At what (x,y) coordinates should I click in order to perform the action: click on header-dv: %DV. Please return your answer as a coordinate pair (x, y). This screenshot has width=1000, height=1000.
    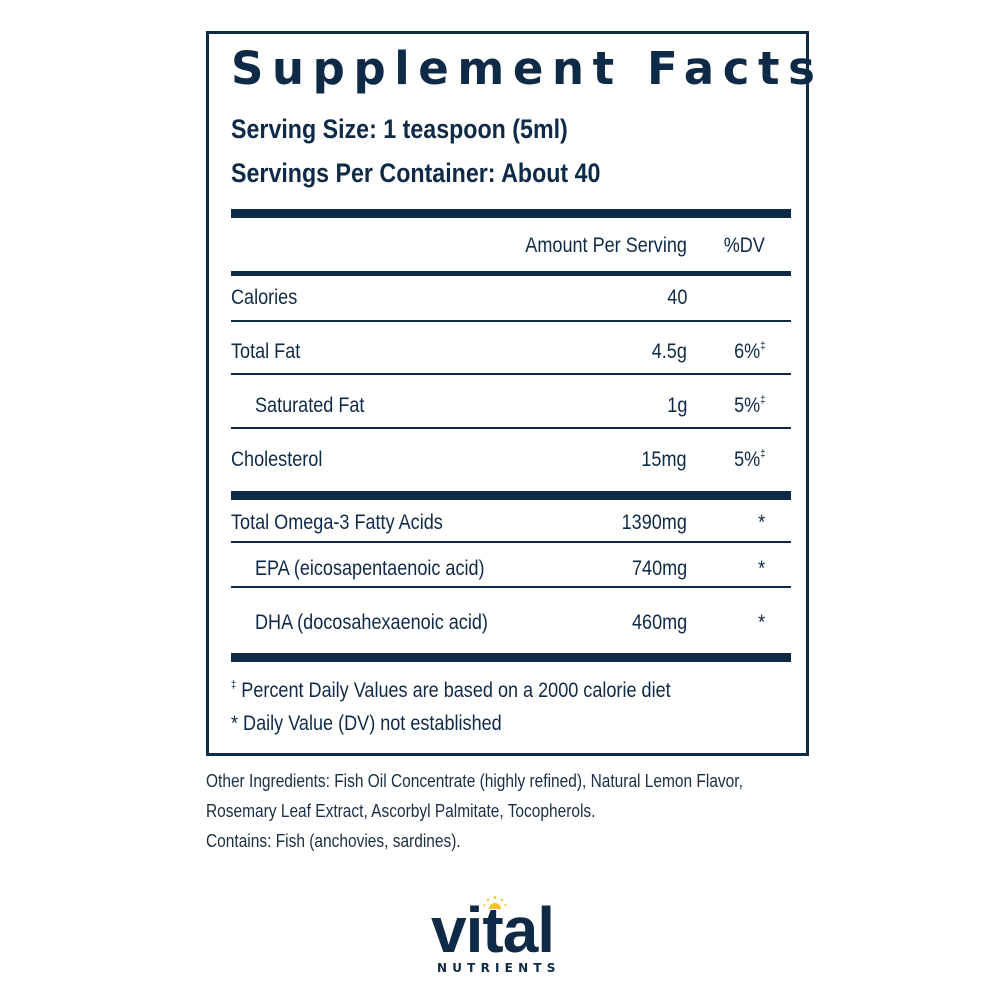
    Looking at the image, I should click on (744, 245).